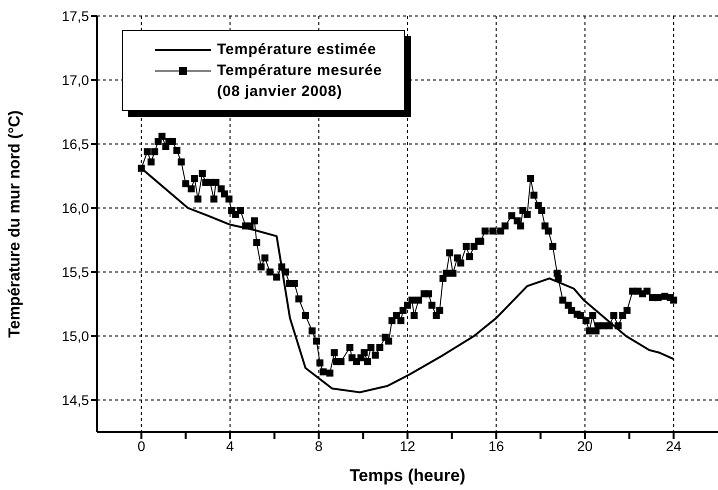  What do you see at coordinates (230, 446) in the screenshot?
I see `x-tick-label: 4` at bounding box center [230, 446].